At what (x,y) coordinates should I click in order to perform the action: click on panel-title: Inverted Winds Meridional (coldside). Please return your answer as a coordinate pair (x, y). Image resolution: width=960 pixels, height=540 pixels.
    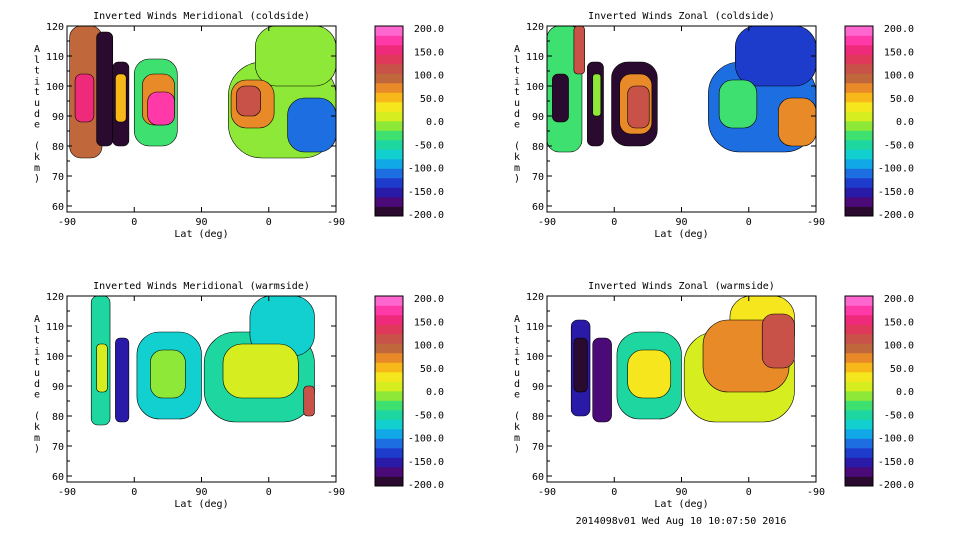
    Looking at the image, I should click on (201, 16).